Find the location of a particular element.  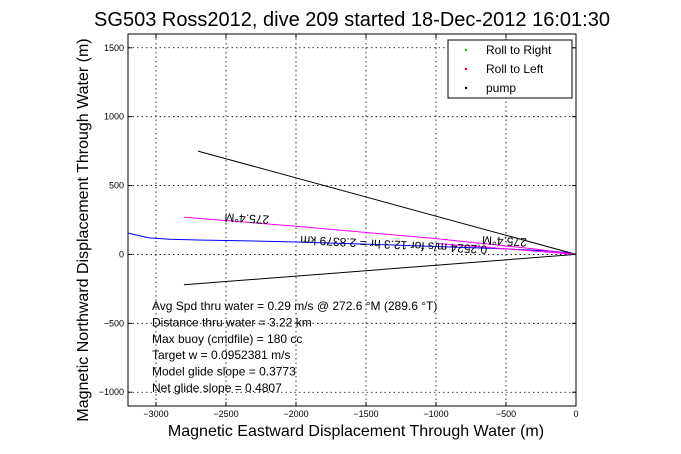

series-heading-ref-mid is located at coordinates (380, 235).